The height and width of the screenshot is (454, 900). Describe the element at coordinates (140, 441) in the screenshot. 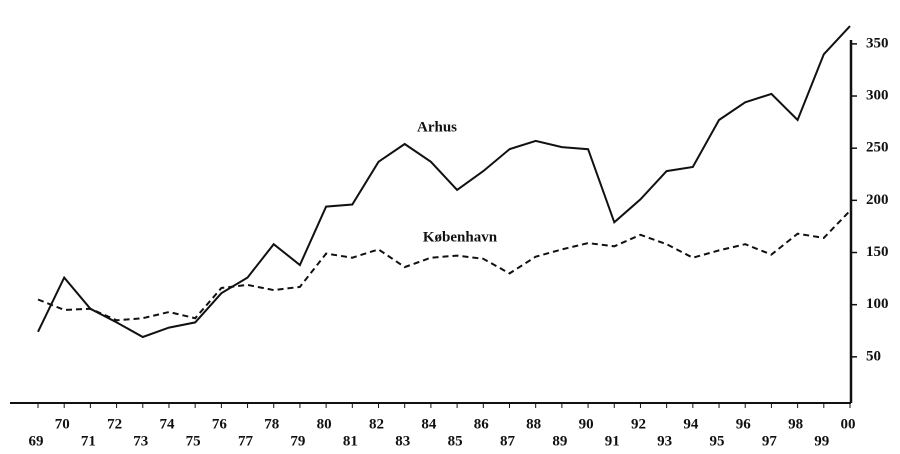

I see `x-tick-label: 73` at that location.